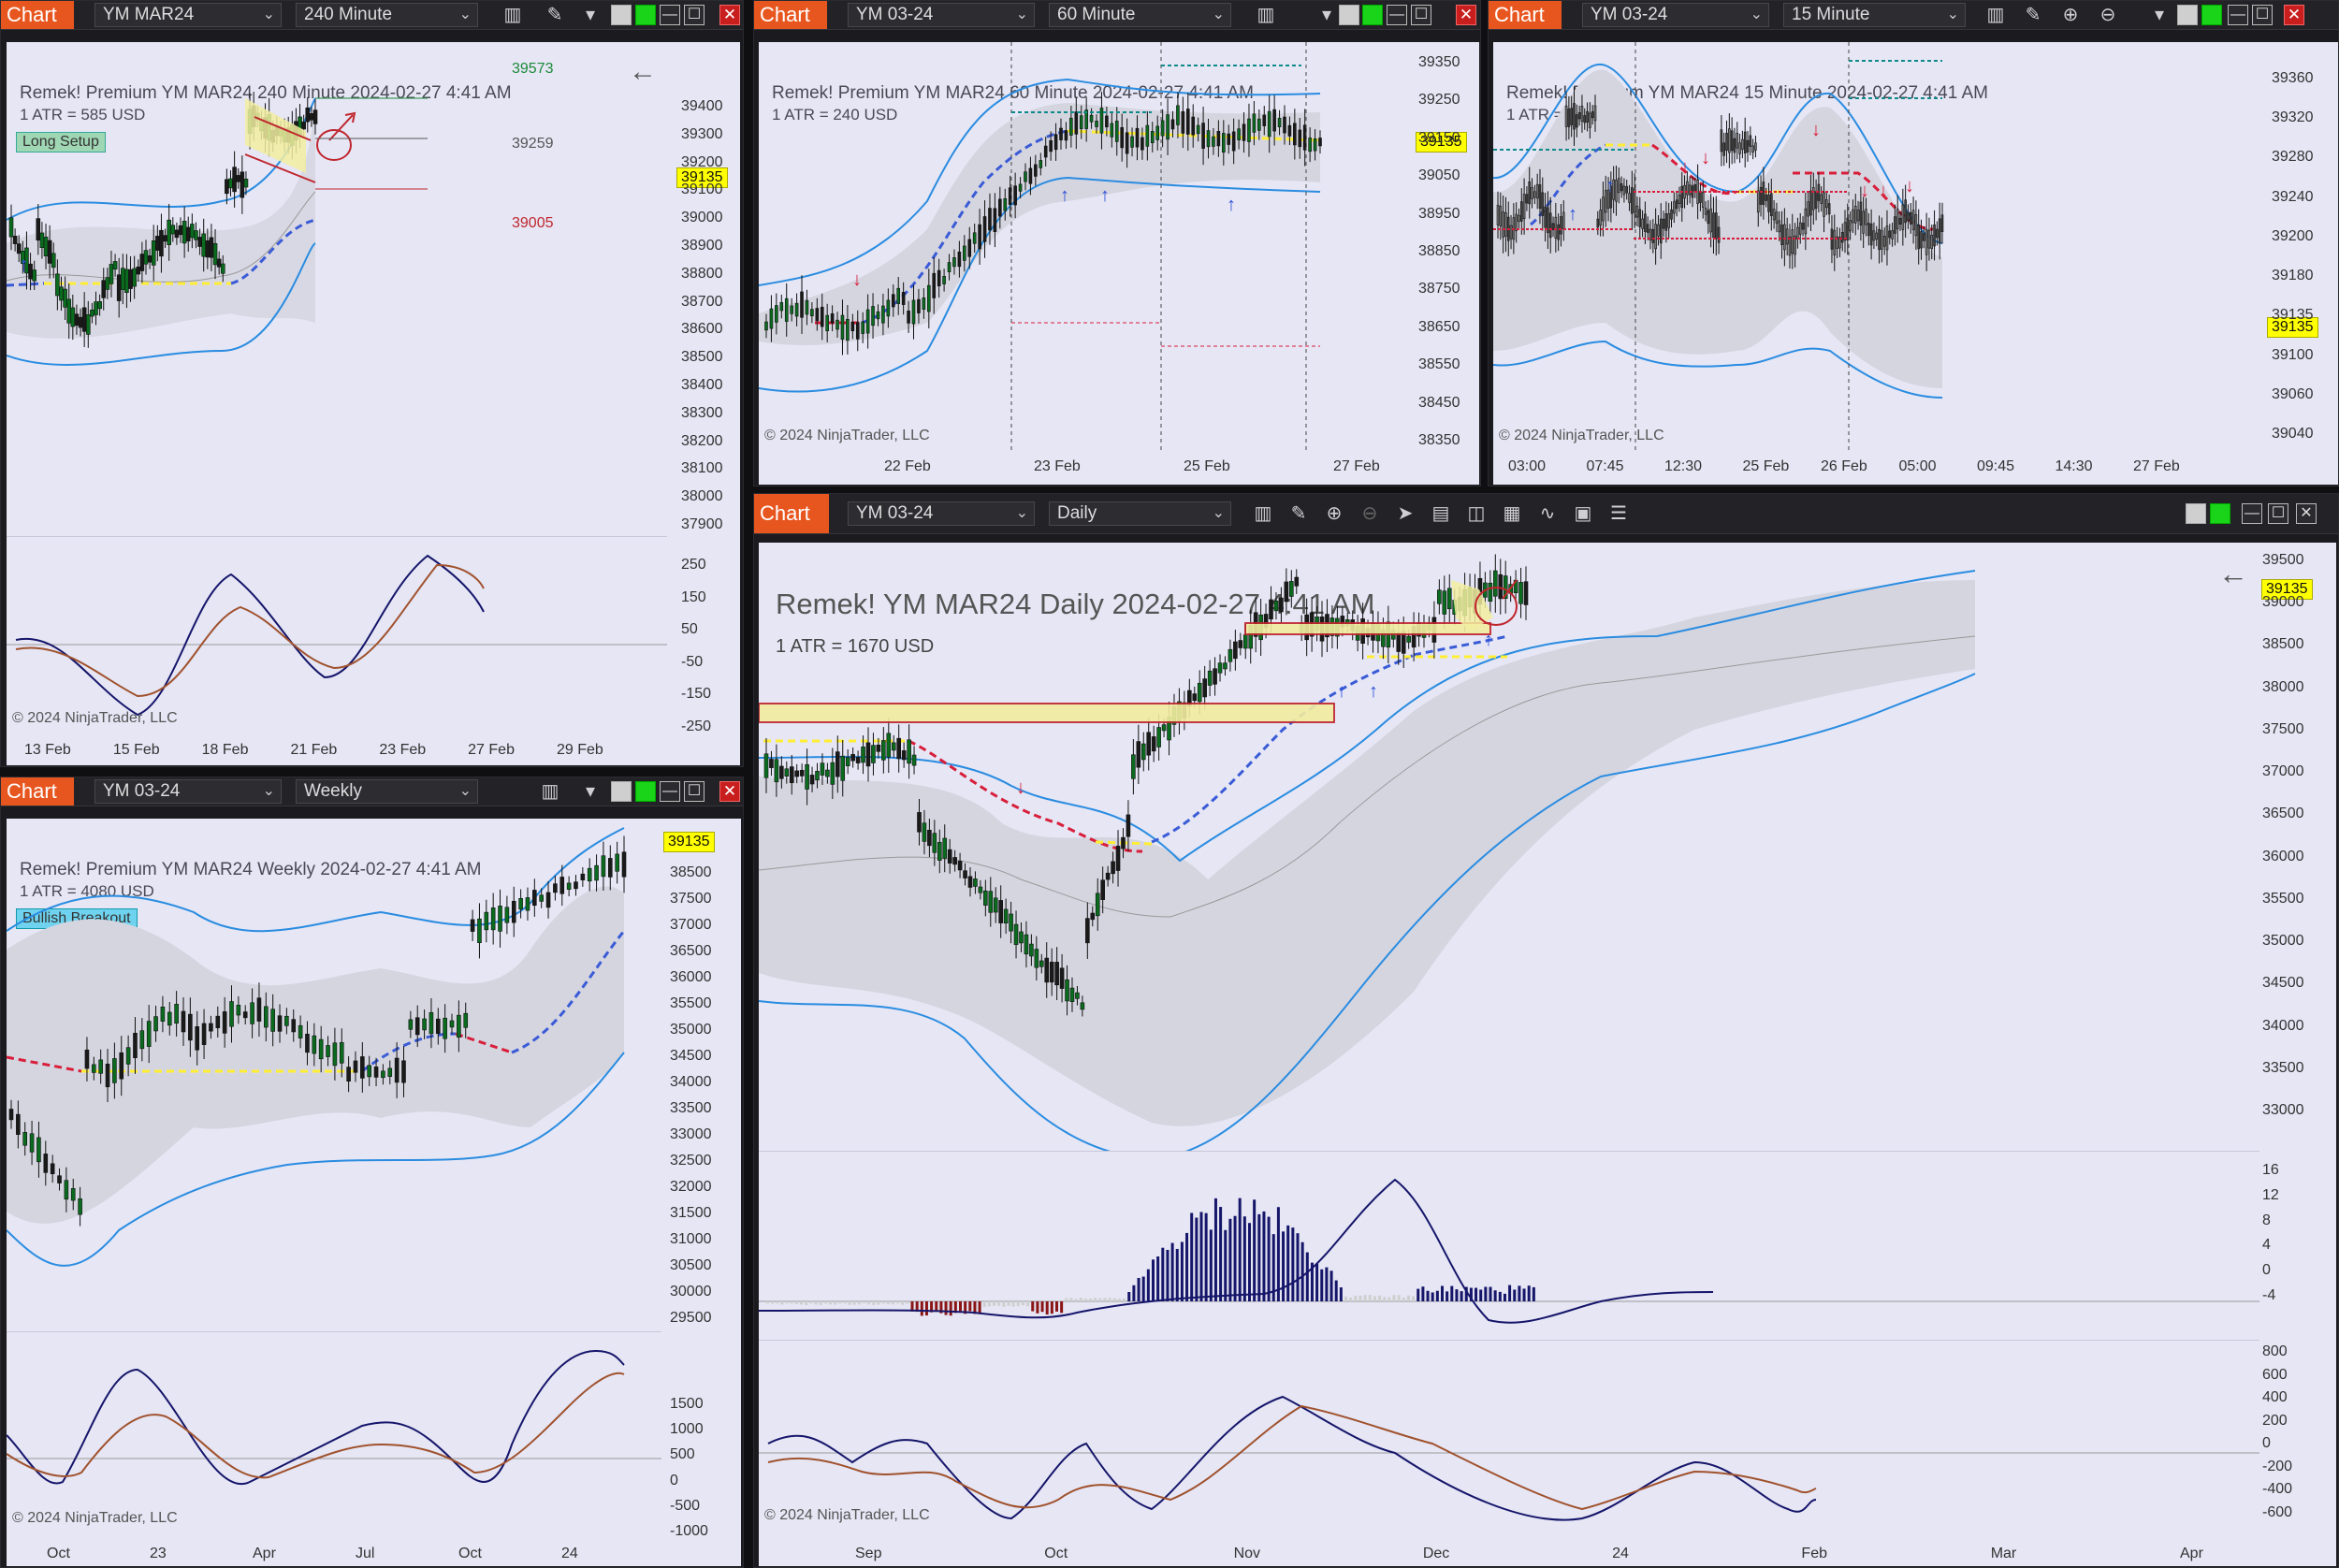 The height and width of the screenshot is (1568, 2339). What do you see at coordinates (1581, 436) in the screenshot?
I see `copyright: © 2024 NinjaTrader, LLC` at bounding box center [1581, 436].